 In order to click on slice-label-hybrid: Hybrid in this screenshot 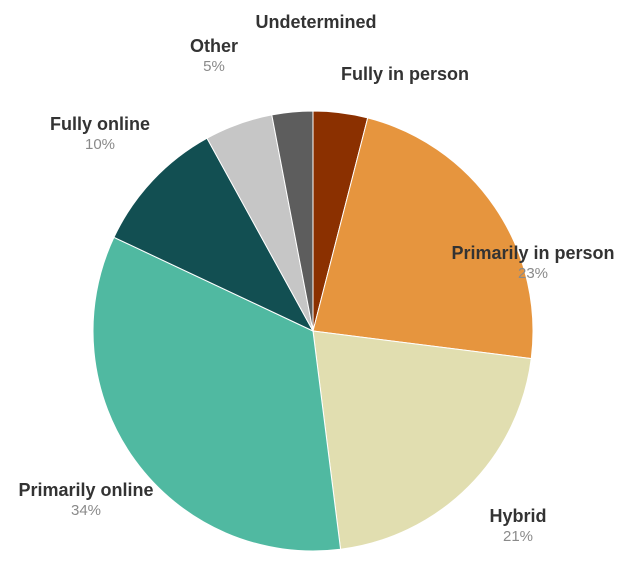, I will do `click(517, 516)`.